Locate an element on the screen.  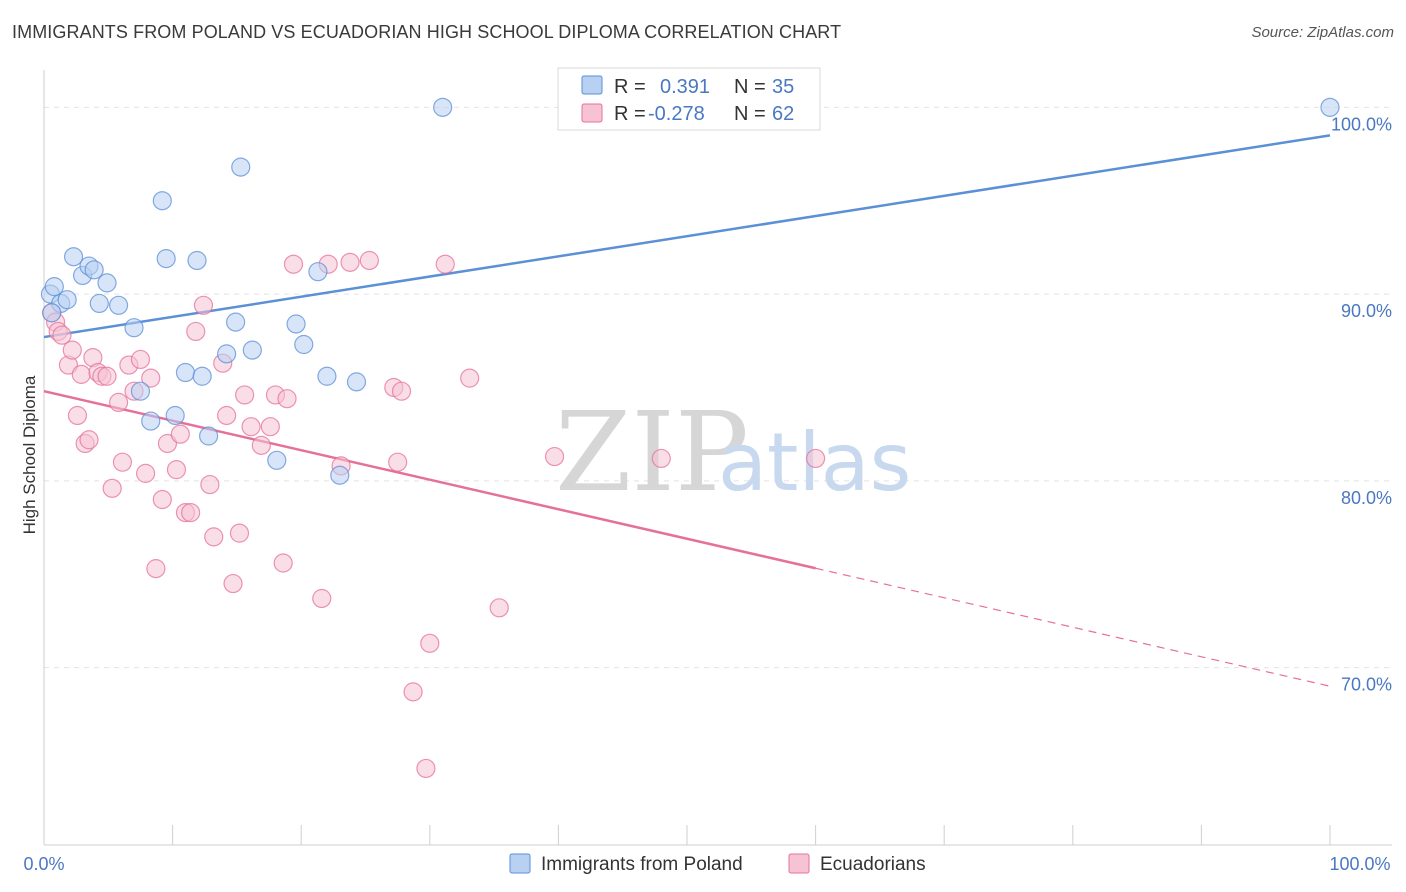
legend-r-label-ecuadorians: R = is located at coordinates (630, 114).